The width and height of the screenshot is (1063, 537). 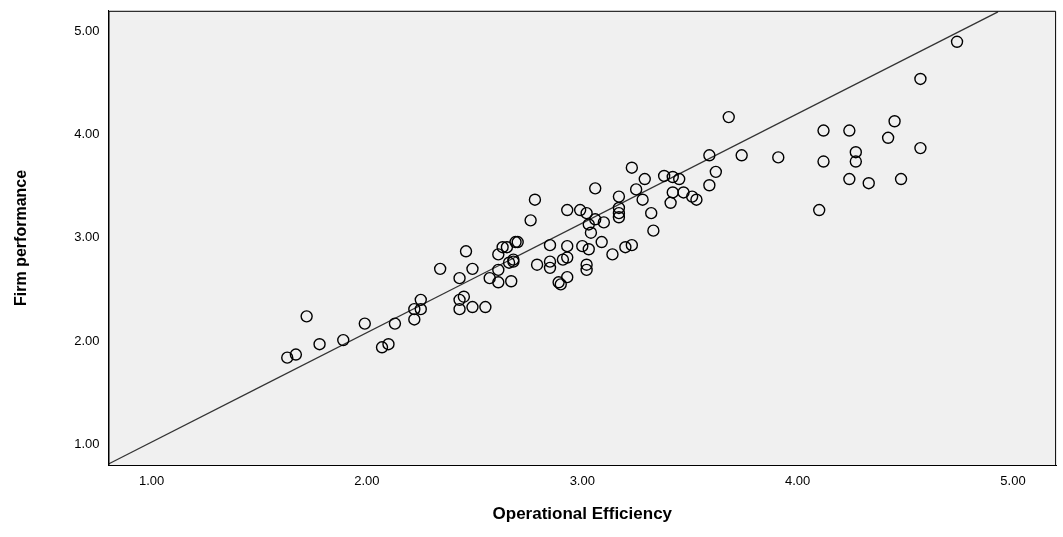 I want to click on y-axis-title: Firm performance, so click(x=21, y=237).